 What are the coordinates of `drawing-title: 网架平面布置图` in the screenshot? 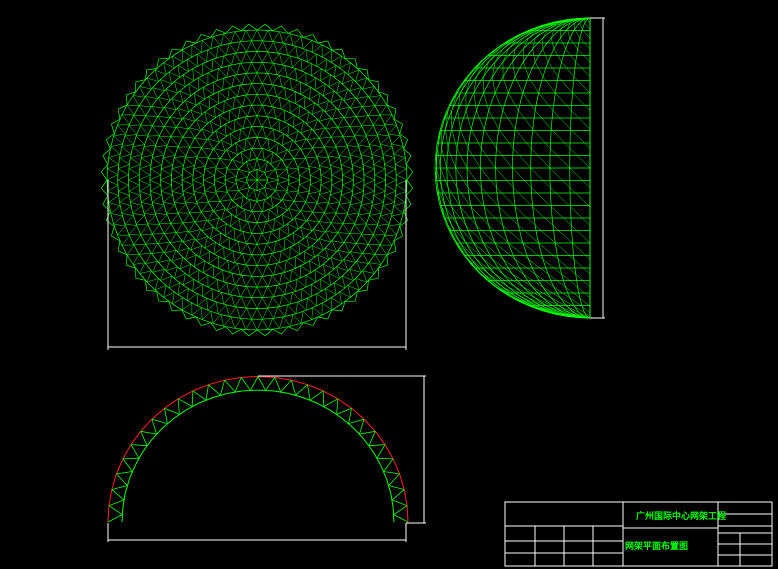 It's located at (657, 547).